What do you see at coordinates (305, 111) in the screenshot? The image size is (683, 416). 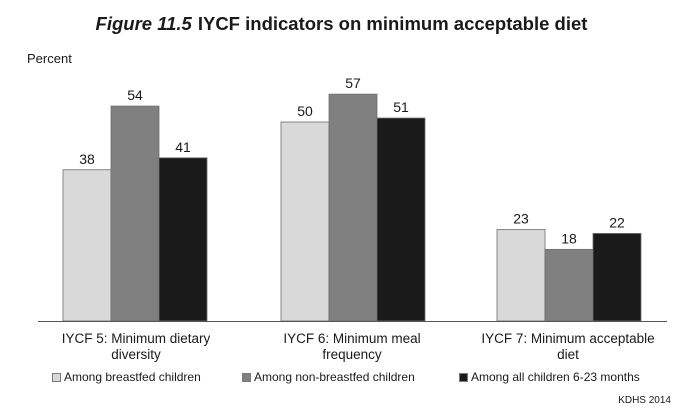 I see `data-label-breastfed-6: 50` at bounding box center [305, 111].